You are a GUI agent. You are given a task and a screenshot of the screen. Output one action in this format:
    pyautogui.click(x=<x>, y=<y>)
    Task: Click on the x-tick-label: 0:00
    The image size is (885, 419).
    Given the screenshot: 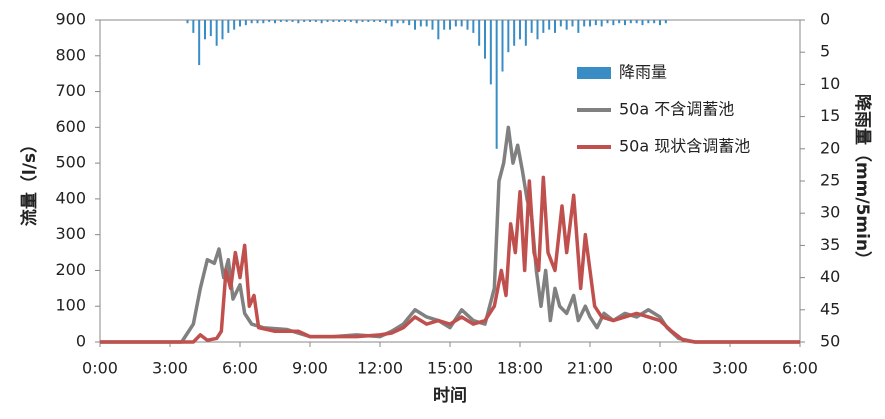 What is the action you would take?
    pyautogui.click(x=100, y=368)
    